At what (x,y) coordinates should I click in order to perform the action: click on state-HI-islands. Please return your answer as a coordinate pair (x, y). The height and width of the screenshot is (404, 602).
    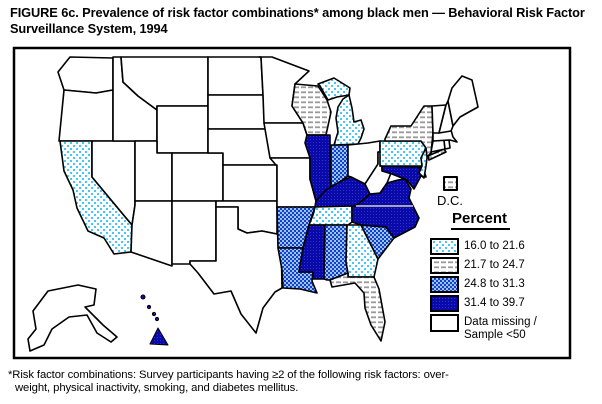
    Looking at the image, I should click on (154, 320).